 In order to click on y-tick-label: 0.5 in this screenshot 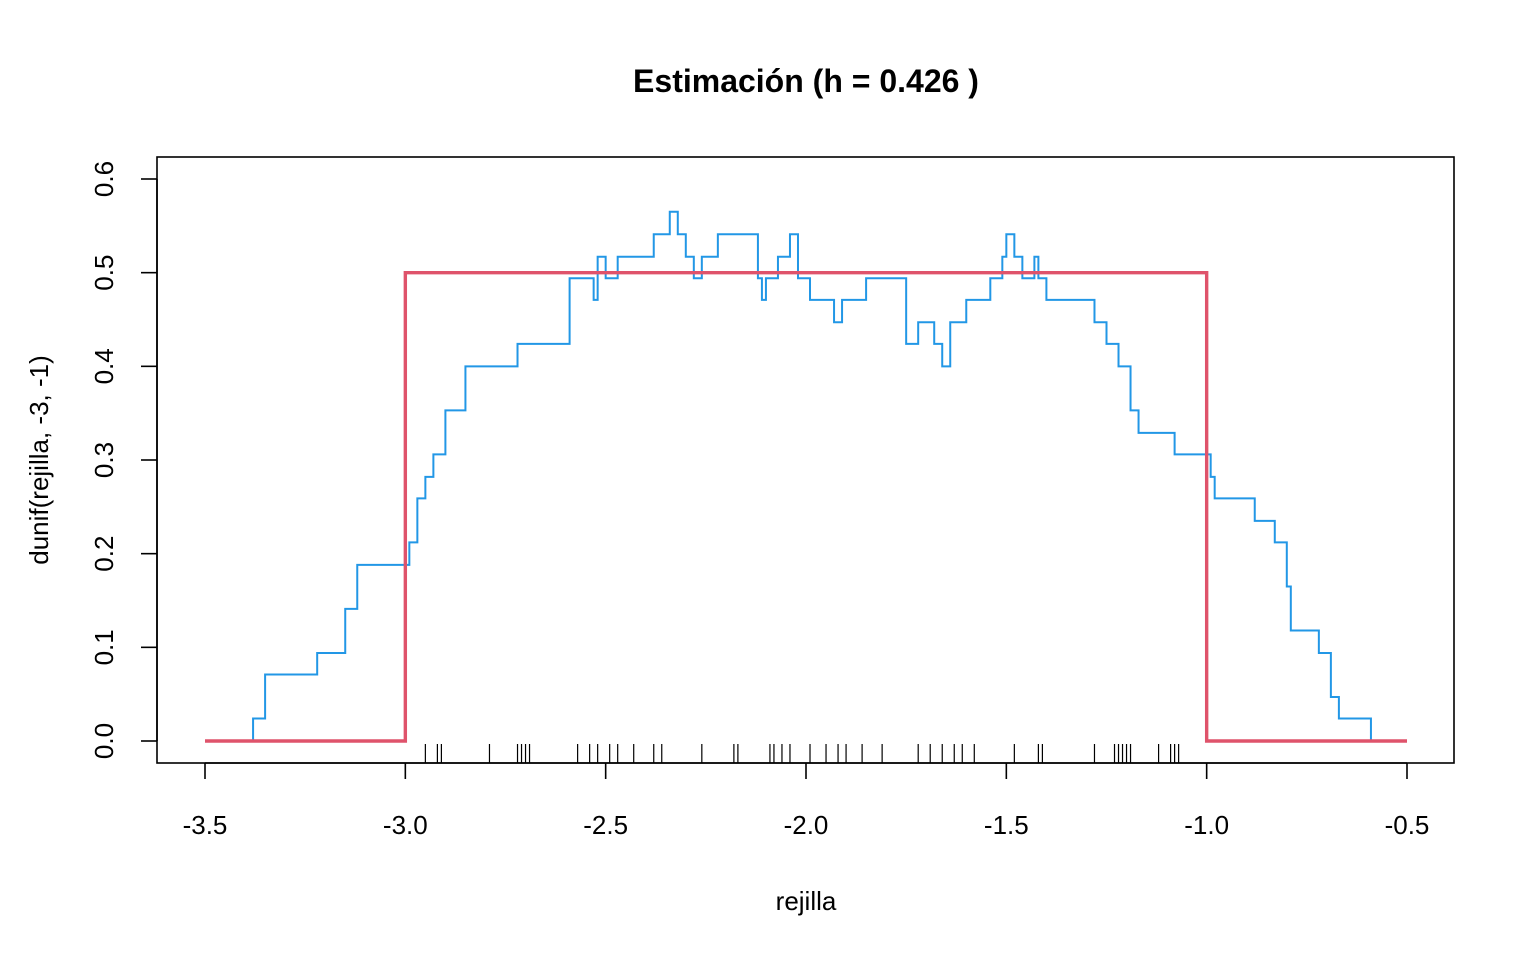, I will do `click(104, 273)`.